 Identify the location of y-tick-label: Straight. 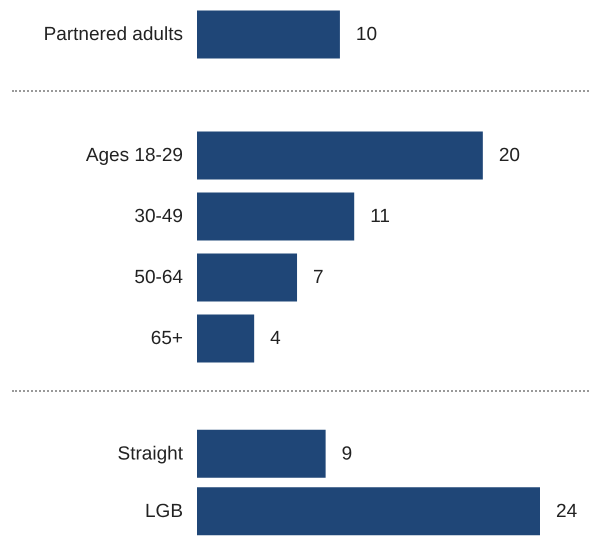
(151, 453).